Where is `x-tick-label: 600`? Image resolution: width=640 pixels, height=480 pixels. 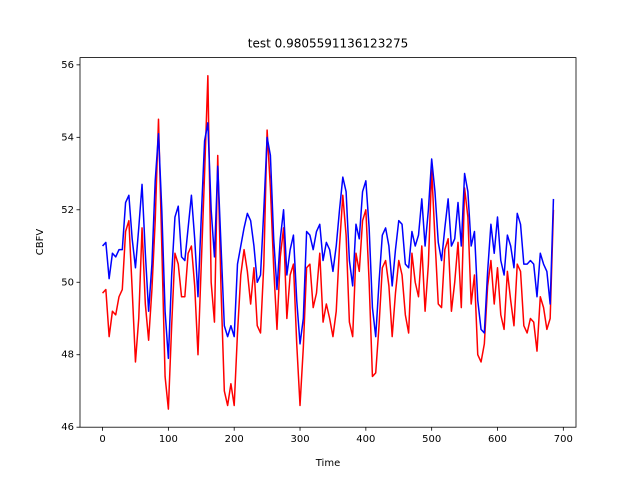 x-tick-label: 600 is located at coordinates (497, 439).